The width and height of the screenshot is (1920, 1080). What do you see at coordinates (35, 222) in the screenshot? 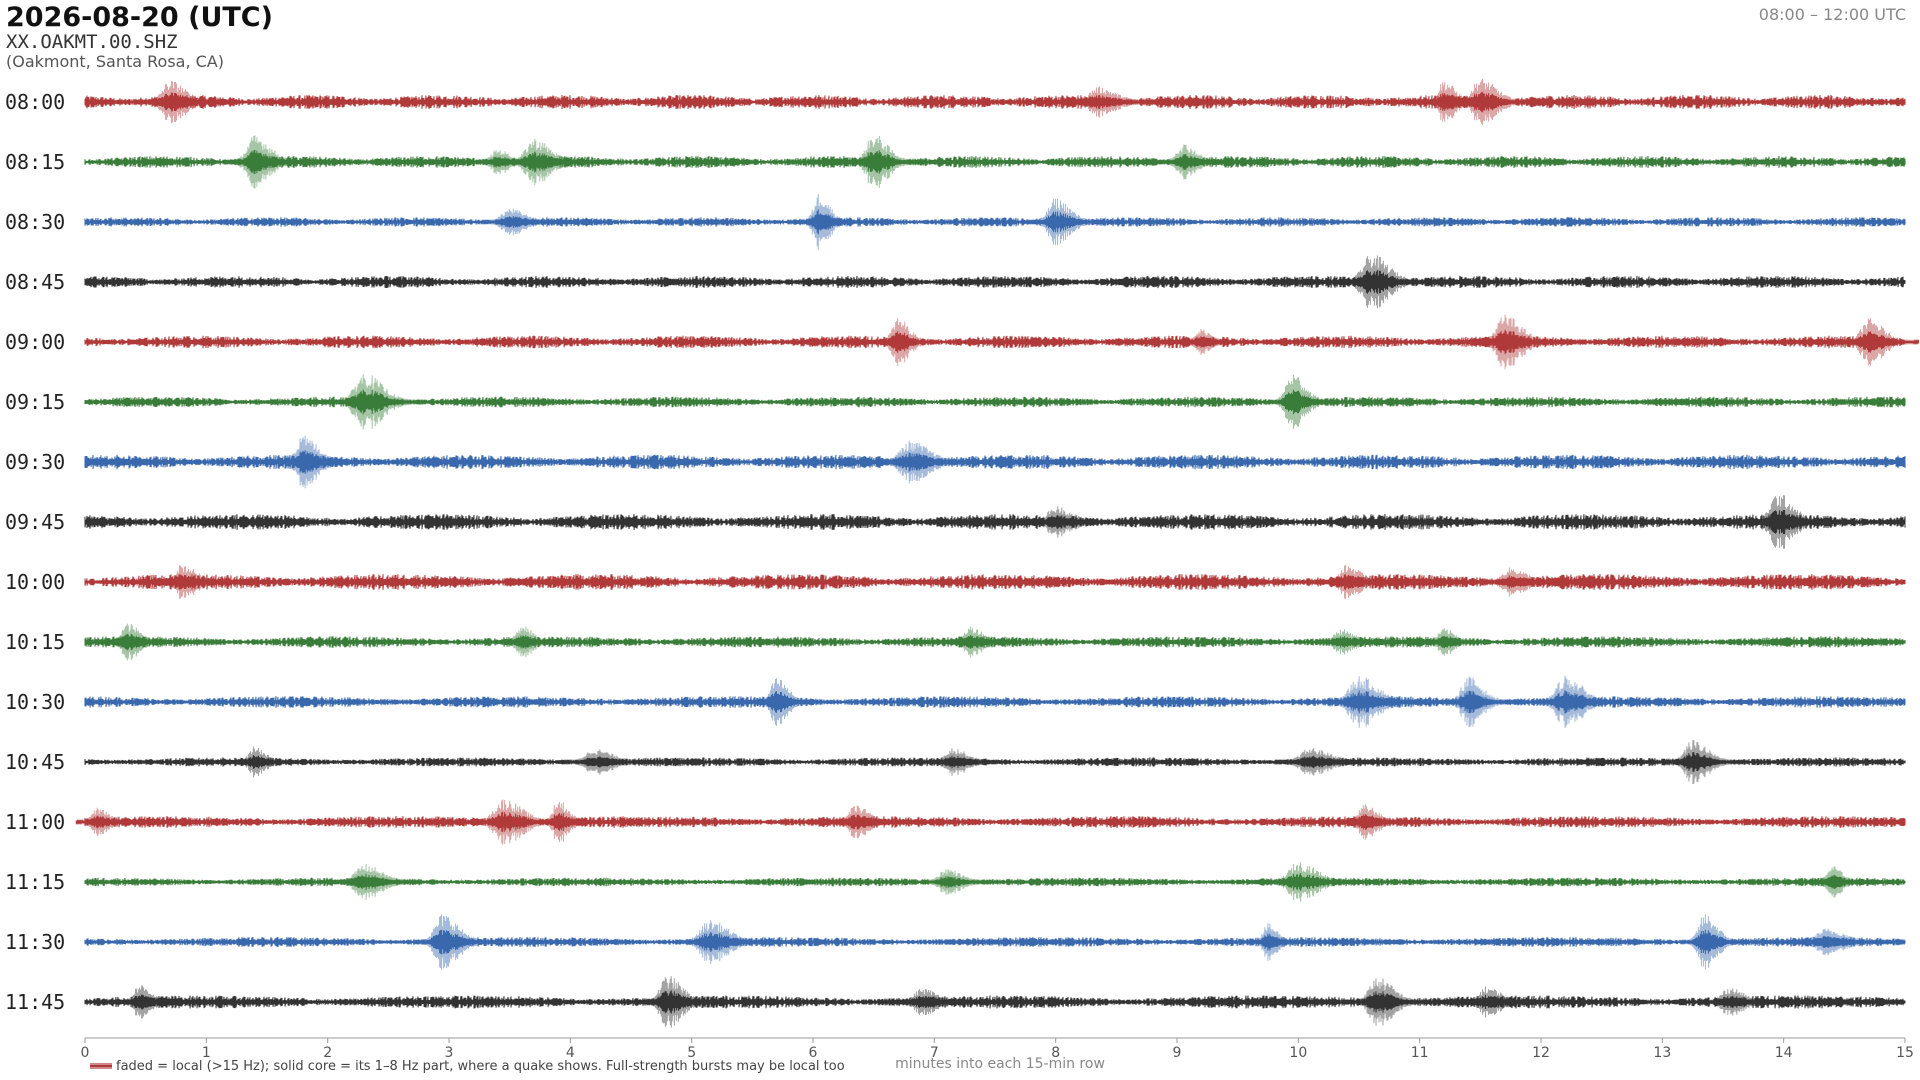
I see `row-label: 08:30` at bounding box center [35, 222].